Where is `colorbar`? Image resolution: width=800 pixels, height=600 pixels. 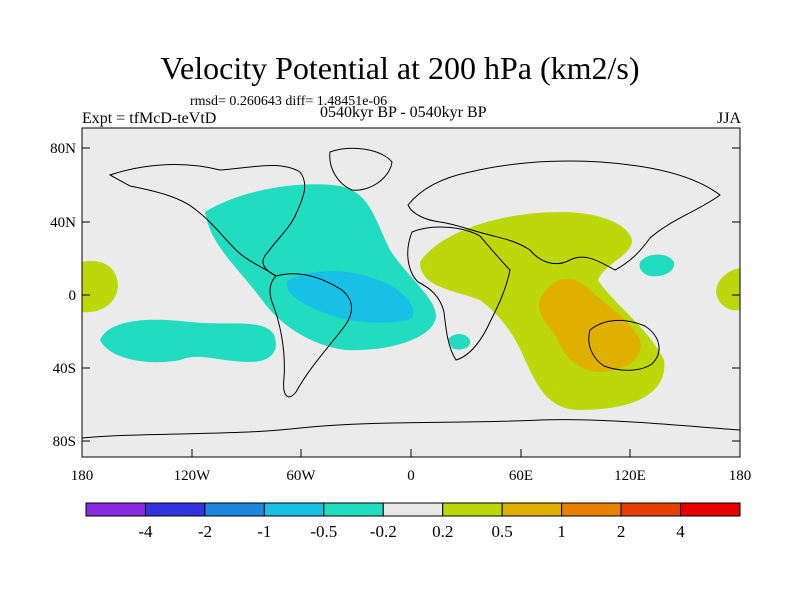 colorbar is located at coordinates (413, 509).